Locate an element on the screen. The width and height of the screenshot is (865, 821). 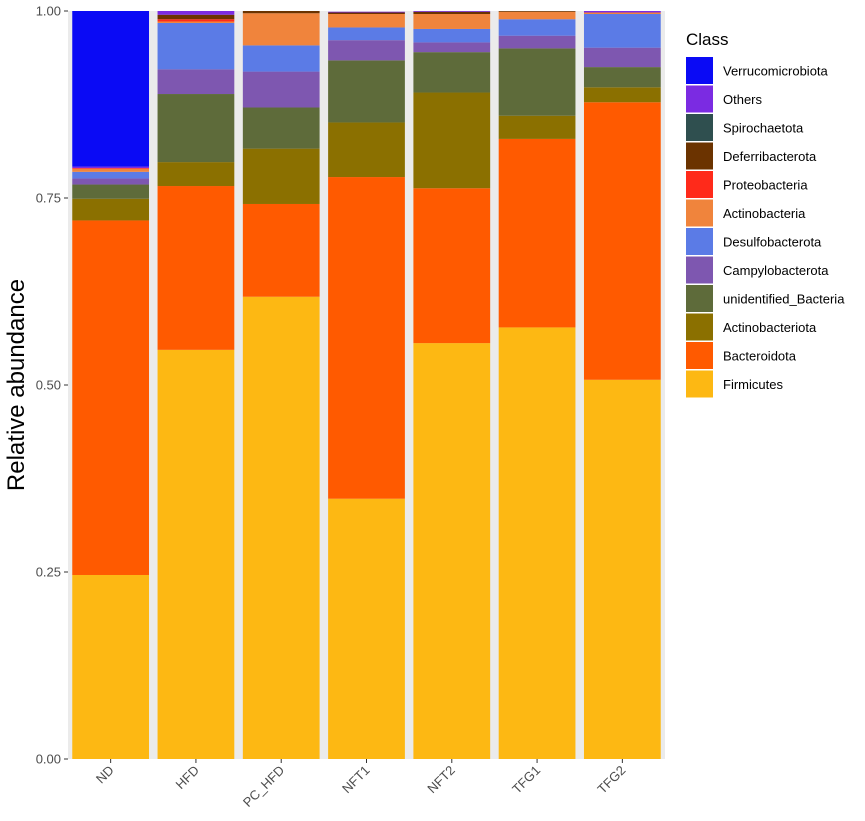
bar-segment-nft2-actinobacteriota is located at coordinates (452, 140).